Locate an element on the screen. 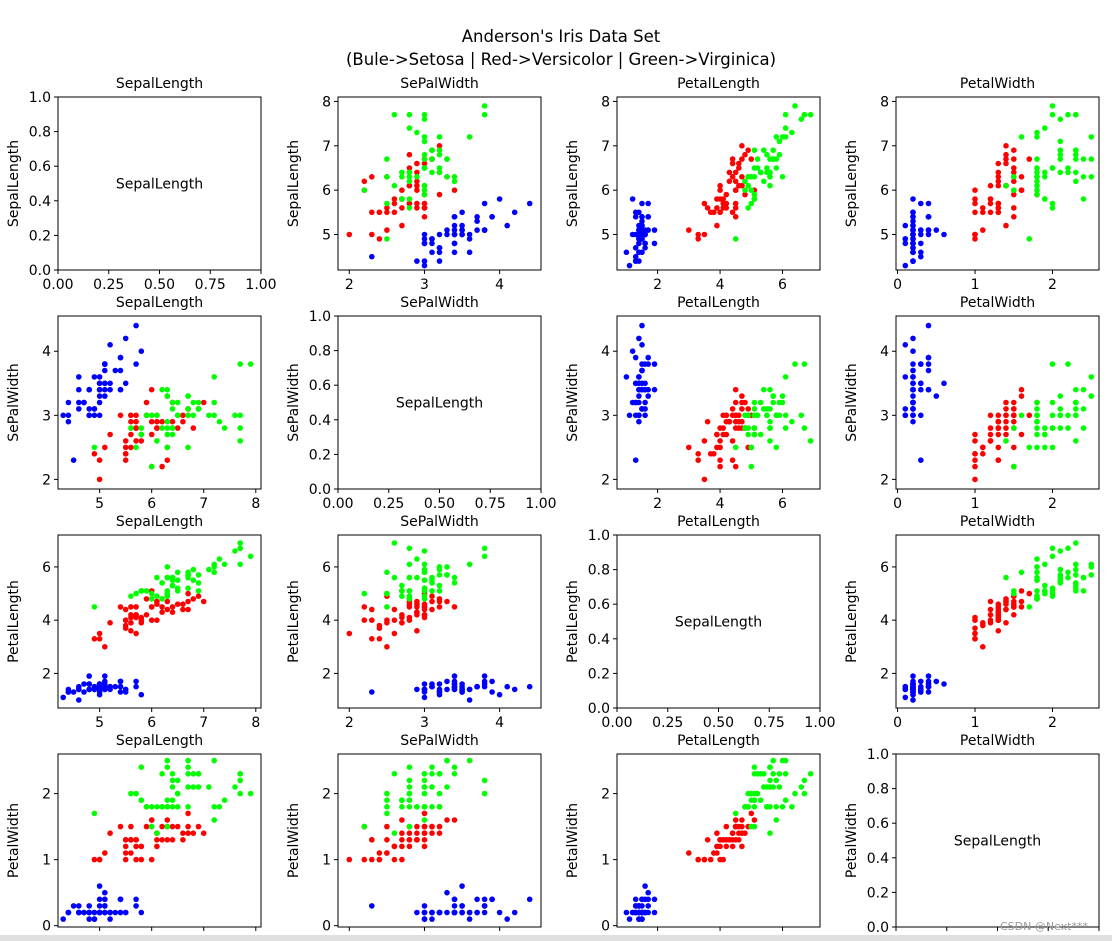 Image resolution: width=1112 pixels, height=941 pixels. x-tick-label: 2 is located at coordinates (1052, 285).